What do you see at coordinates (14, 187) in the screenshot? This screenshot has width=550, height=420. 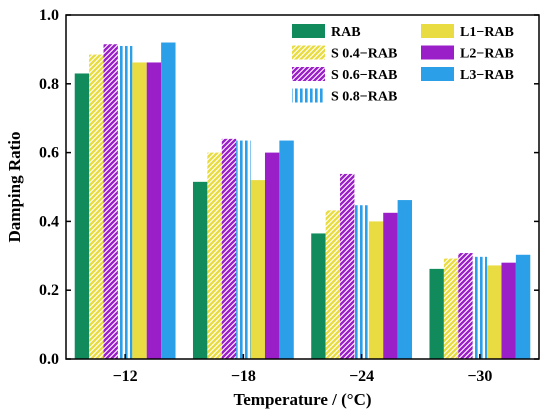 I see `y-axis-title: Damping Ratio` at bounding box center [14, 187].